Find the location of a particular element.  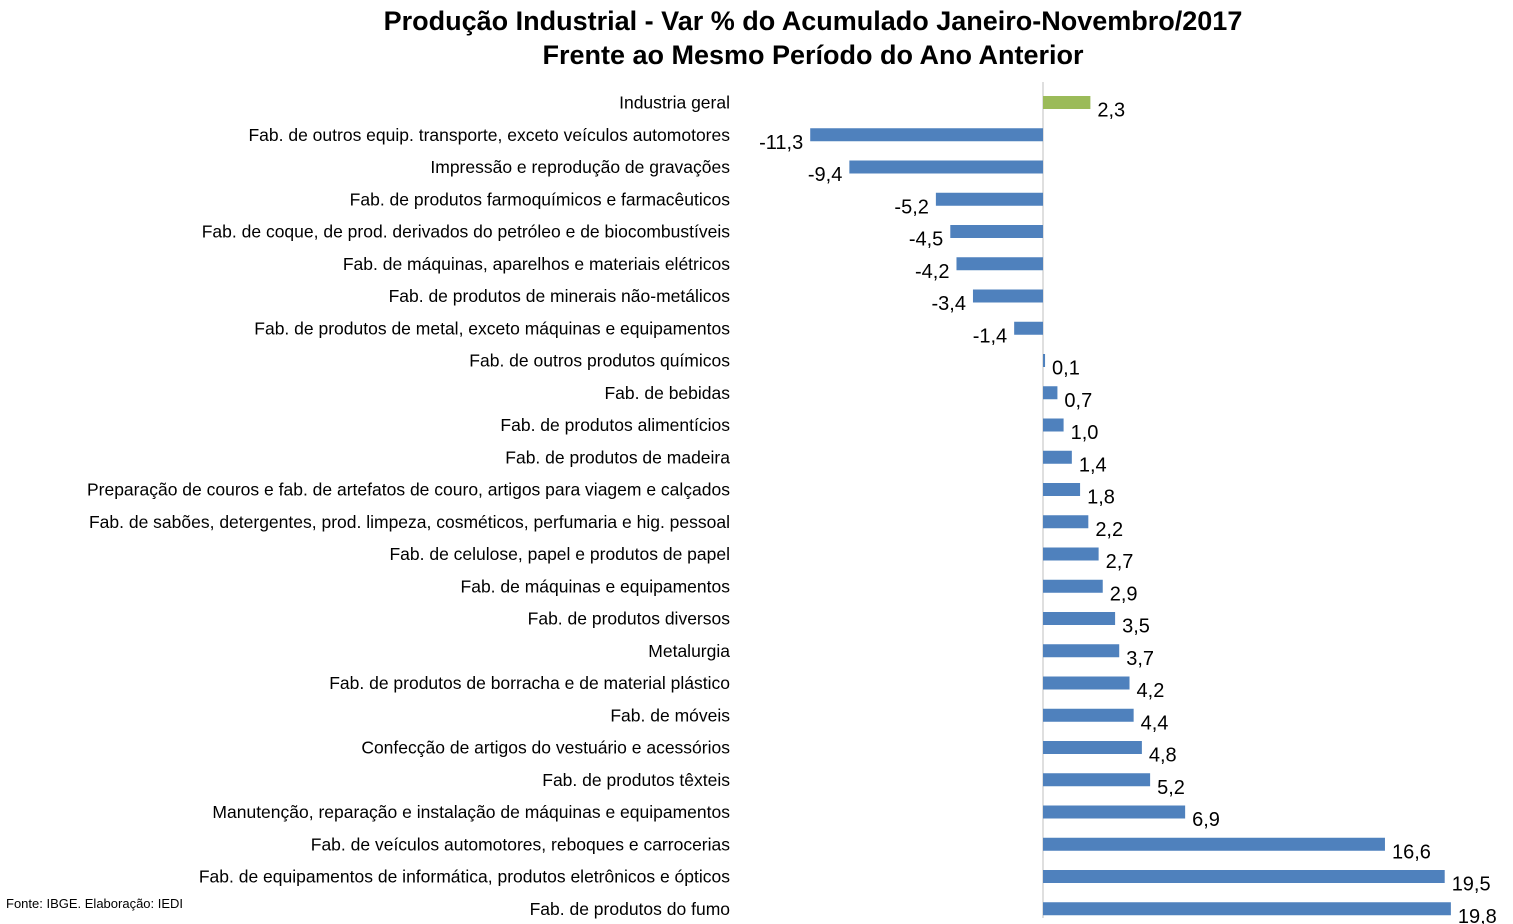

value-label: 0,1 is located at coordinates (1066, 369).